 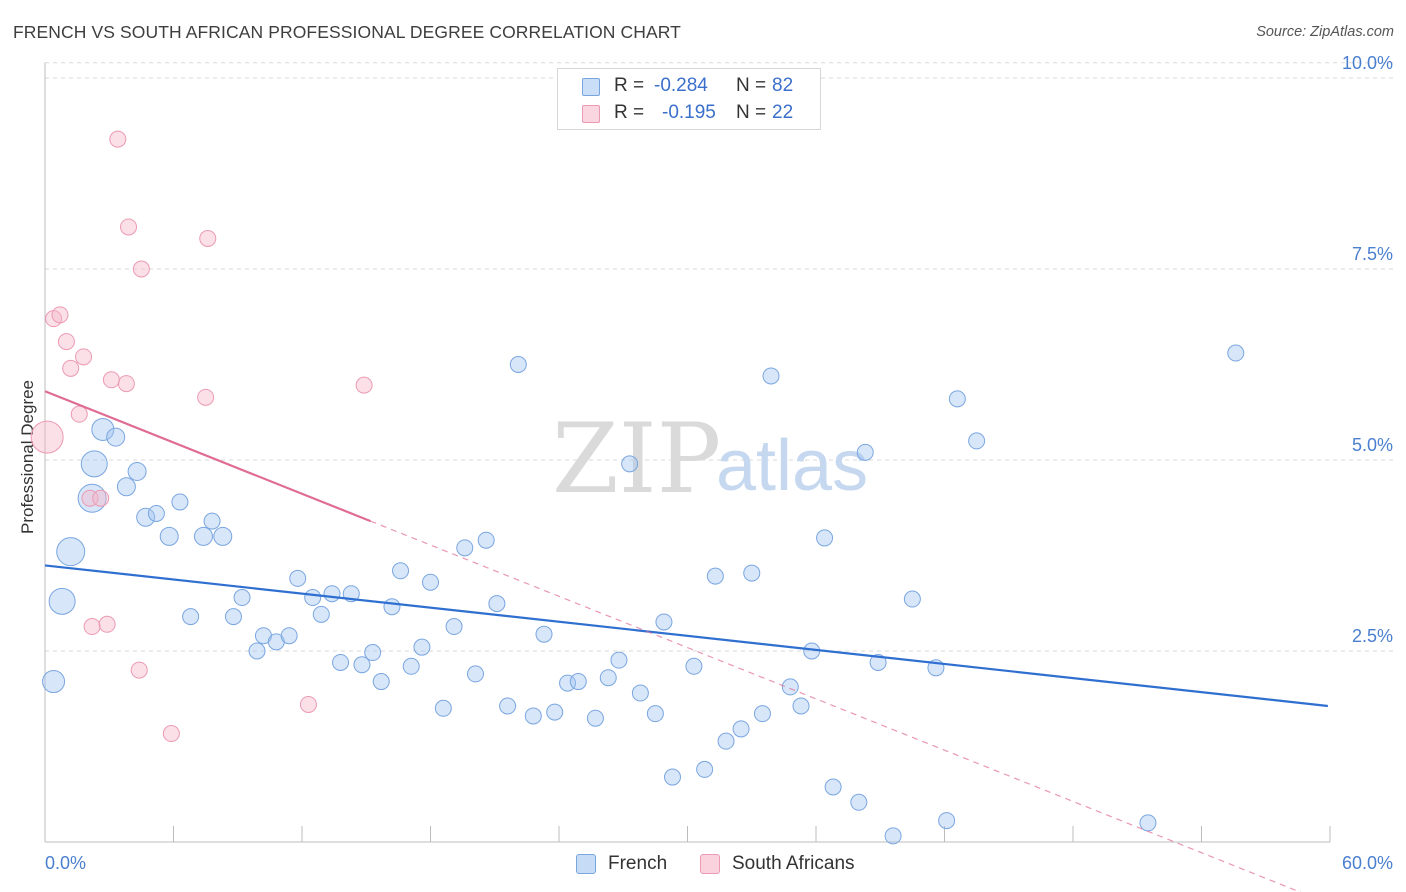 I want to click on series-legend: French South Africans, so click(x=703, y=865).